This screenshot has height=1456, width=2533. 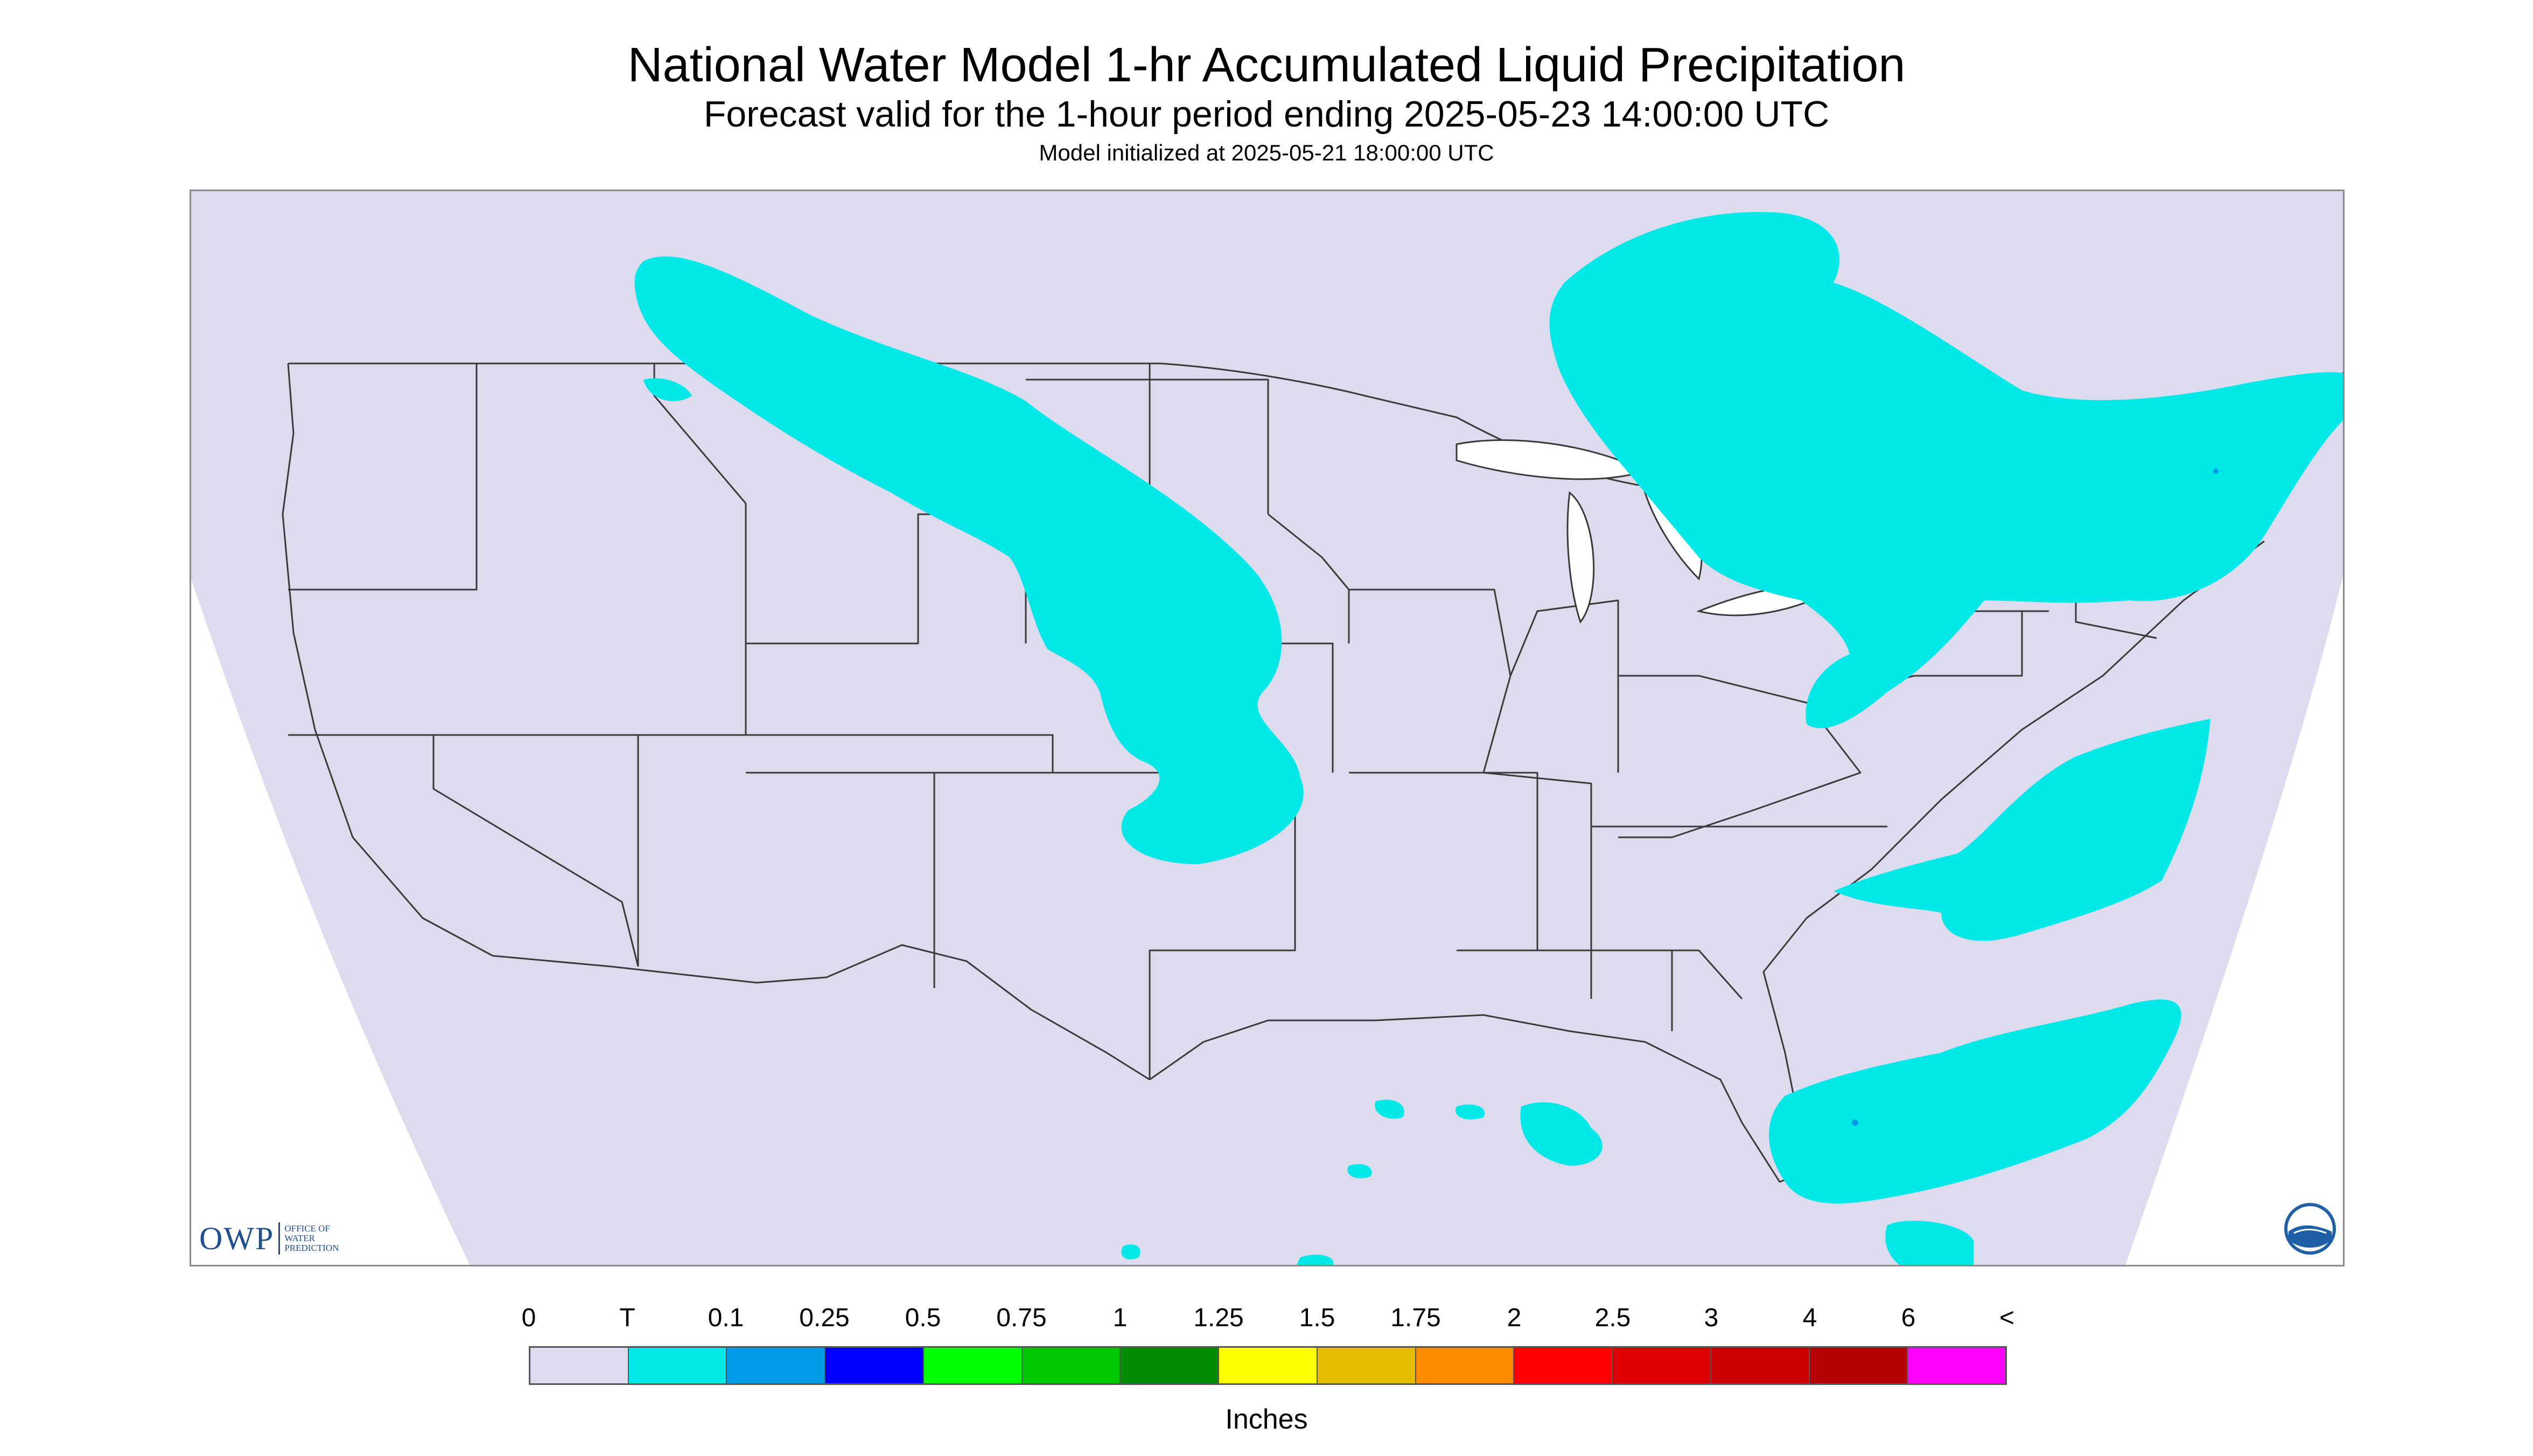 I want to click on legend-label: 1.75, so click(x=1415, y=1318).